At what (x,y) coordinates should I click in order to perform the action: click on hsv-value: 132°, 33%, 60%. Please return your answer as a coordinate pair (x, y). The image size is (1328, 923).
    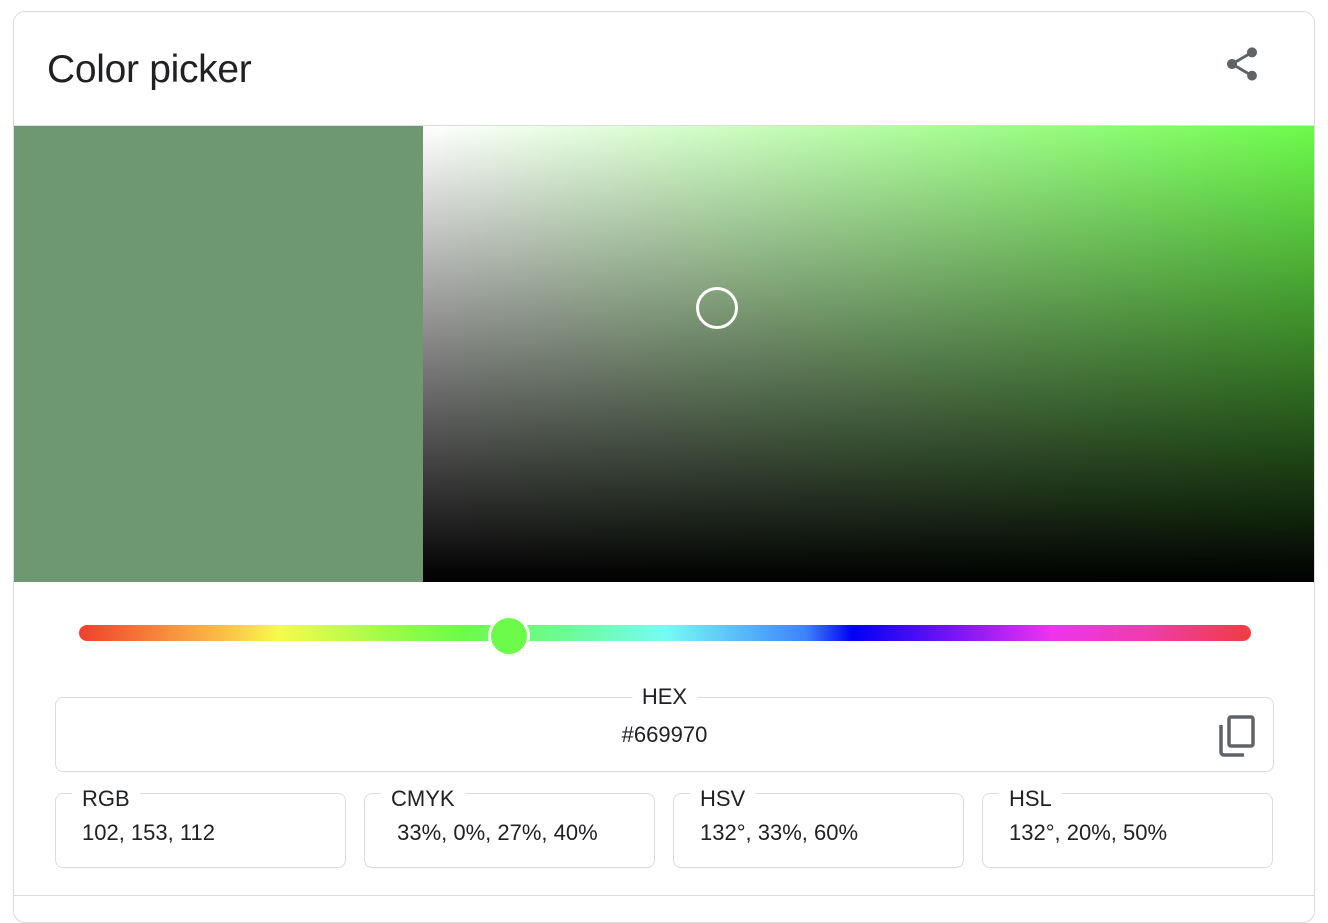
    Looking at the image, I should click on (779, 832).